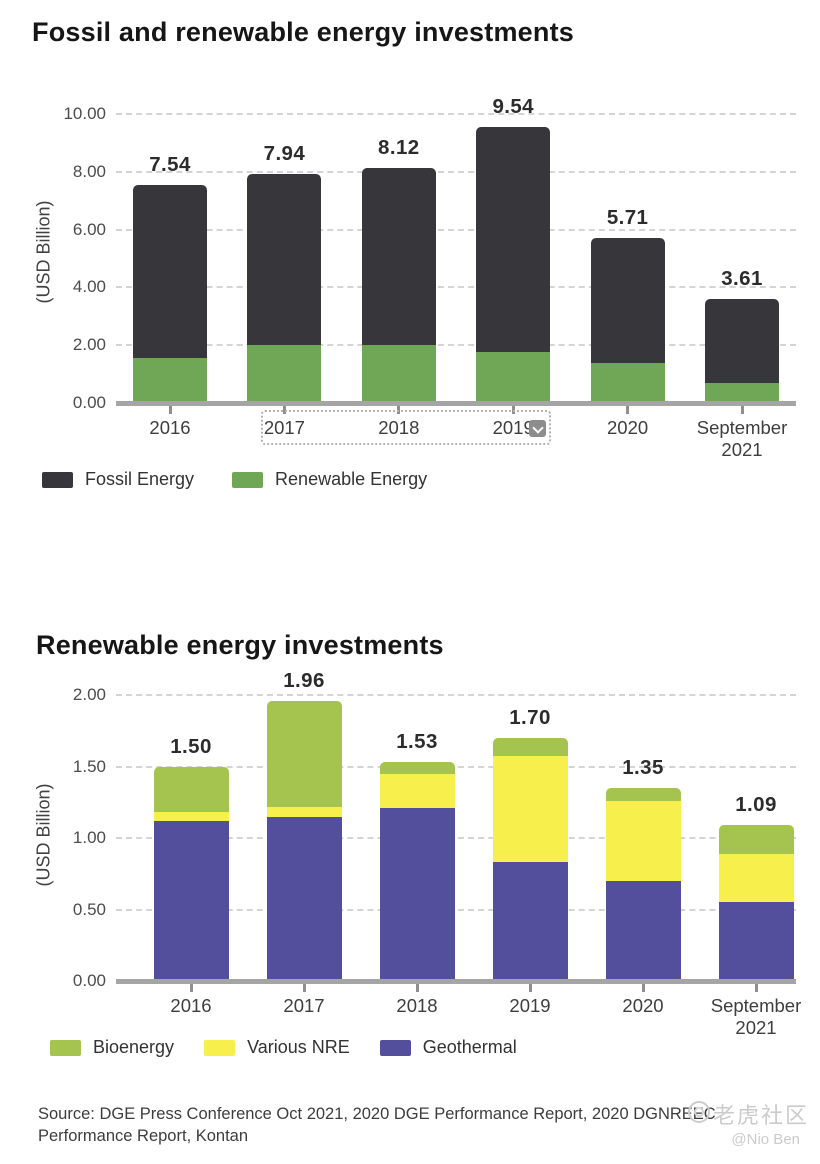 This screenshot has height=1164, width=820. I want to click on y-tick-label: 0.50, so click(89, 909).